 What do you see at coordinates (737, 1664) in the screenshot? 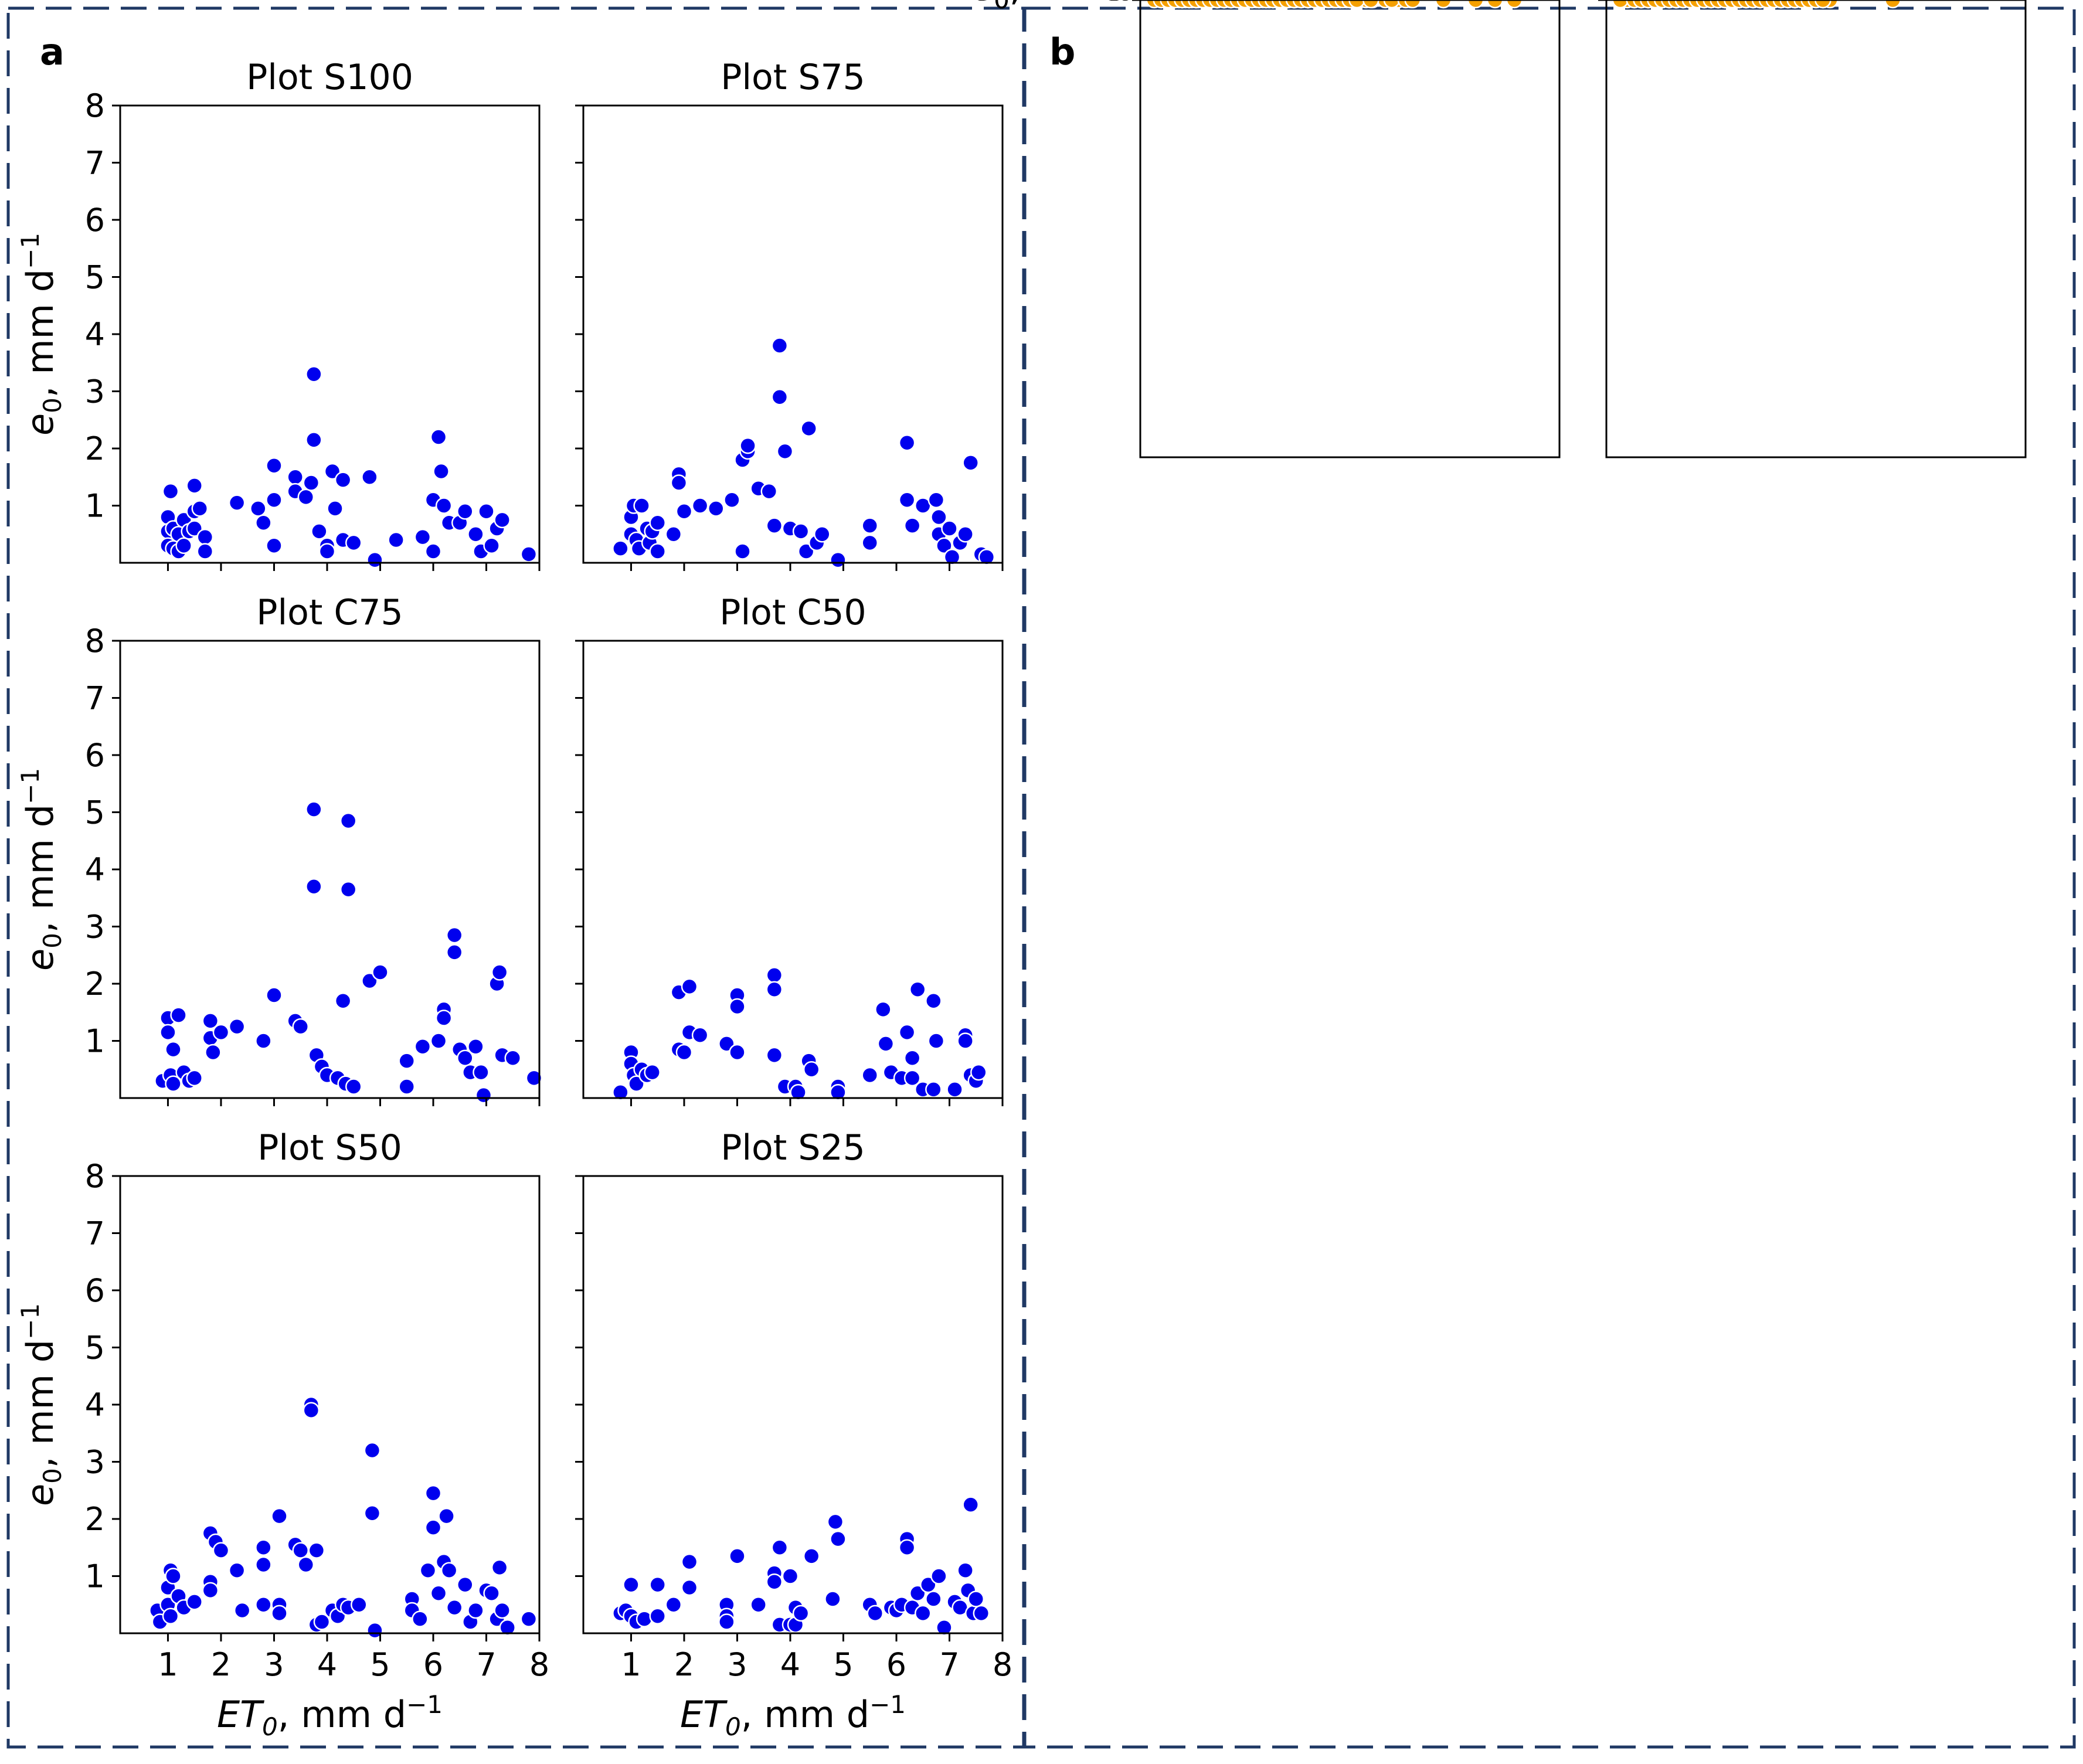
I see `x-tick-label: 3` at bounding box center [737, 1664].